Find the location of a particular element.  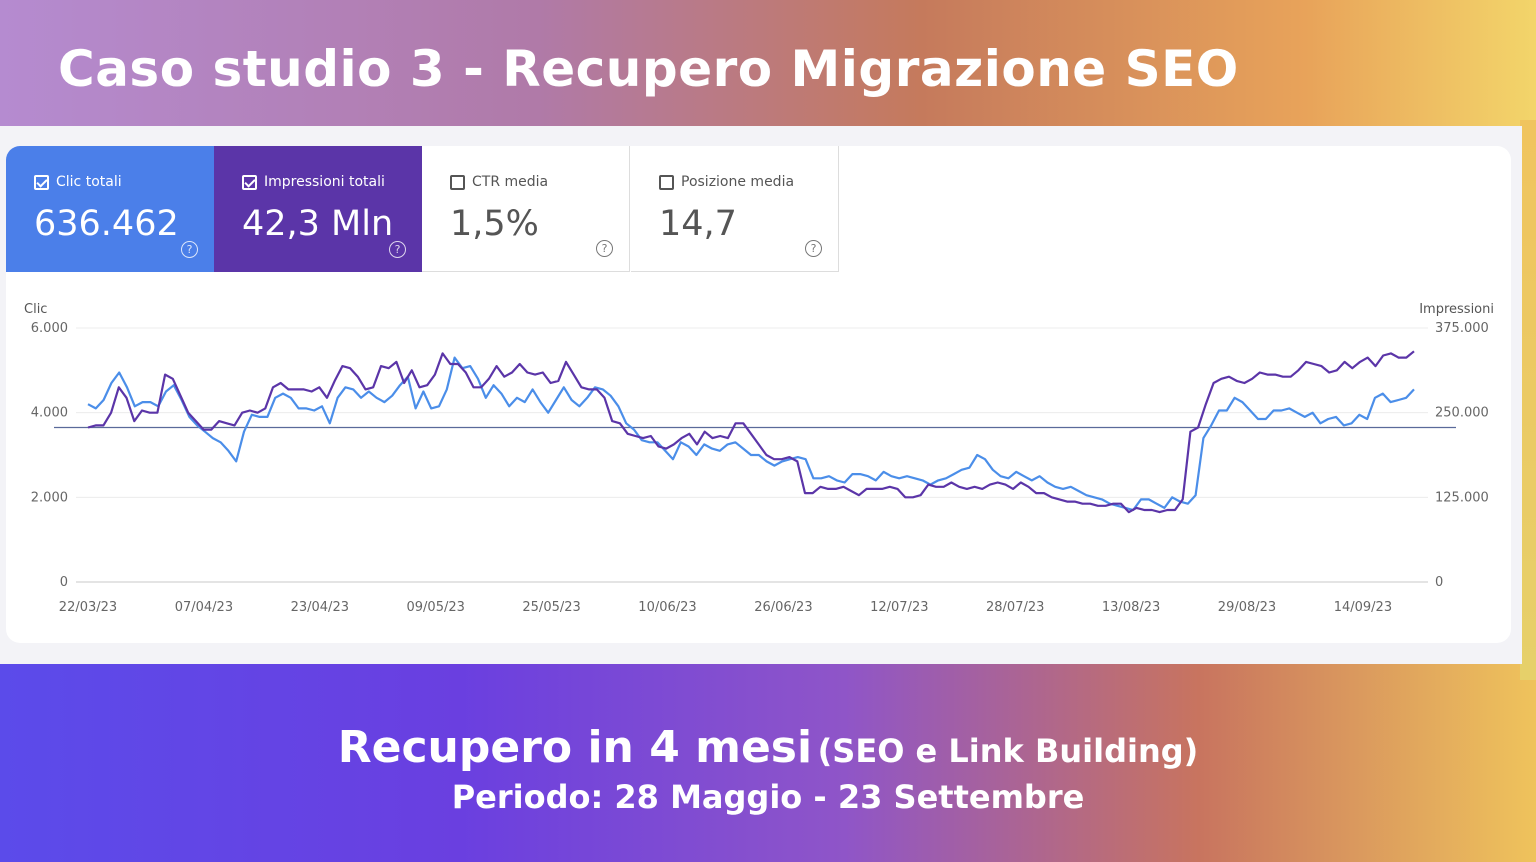

x-tick-label: 09/05/23 is located at coordinates (436, 607).